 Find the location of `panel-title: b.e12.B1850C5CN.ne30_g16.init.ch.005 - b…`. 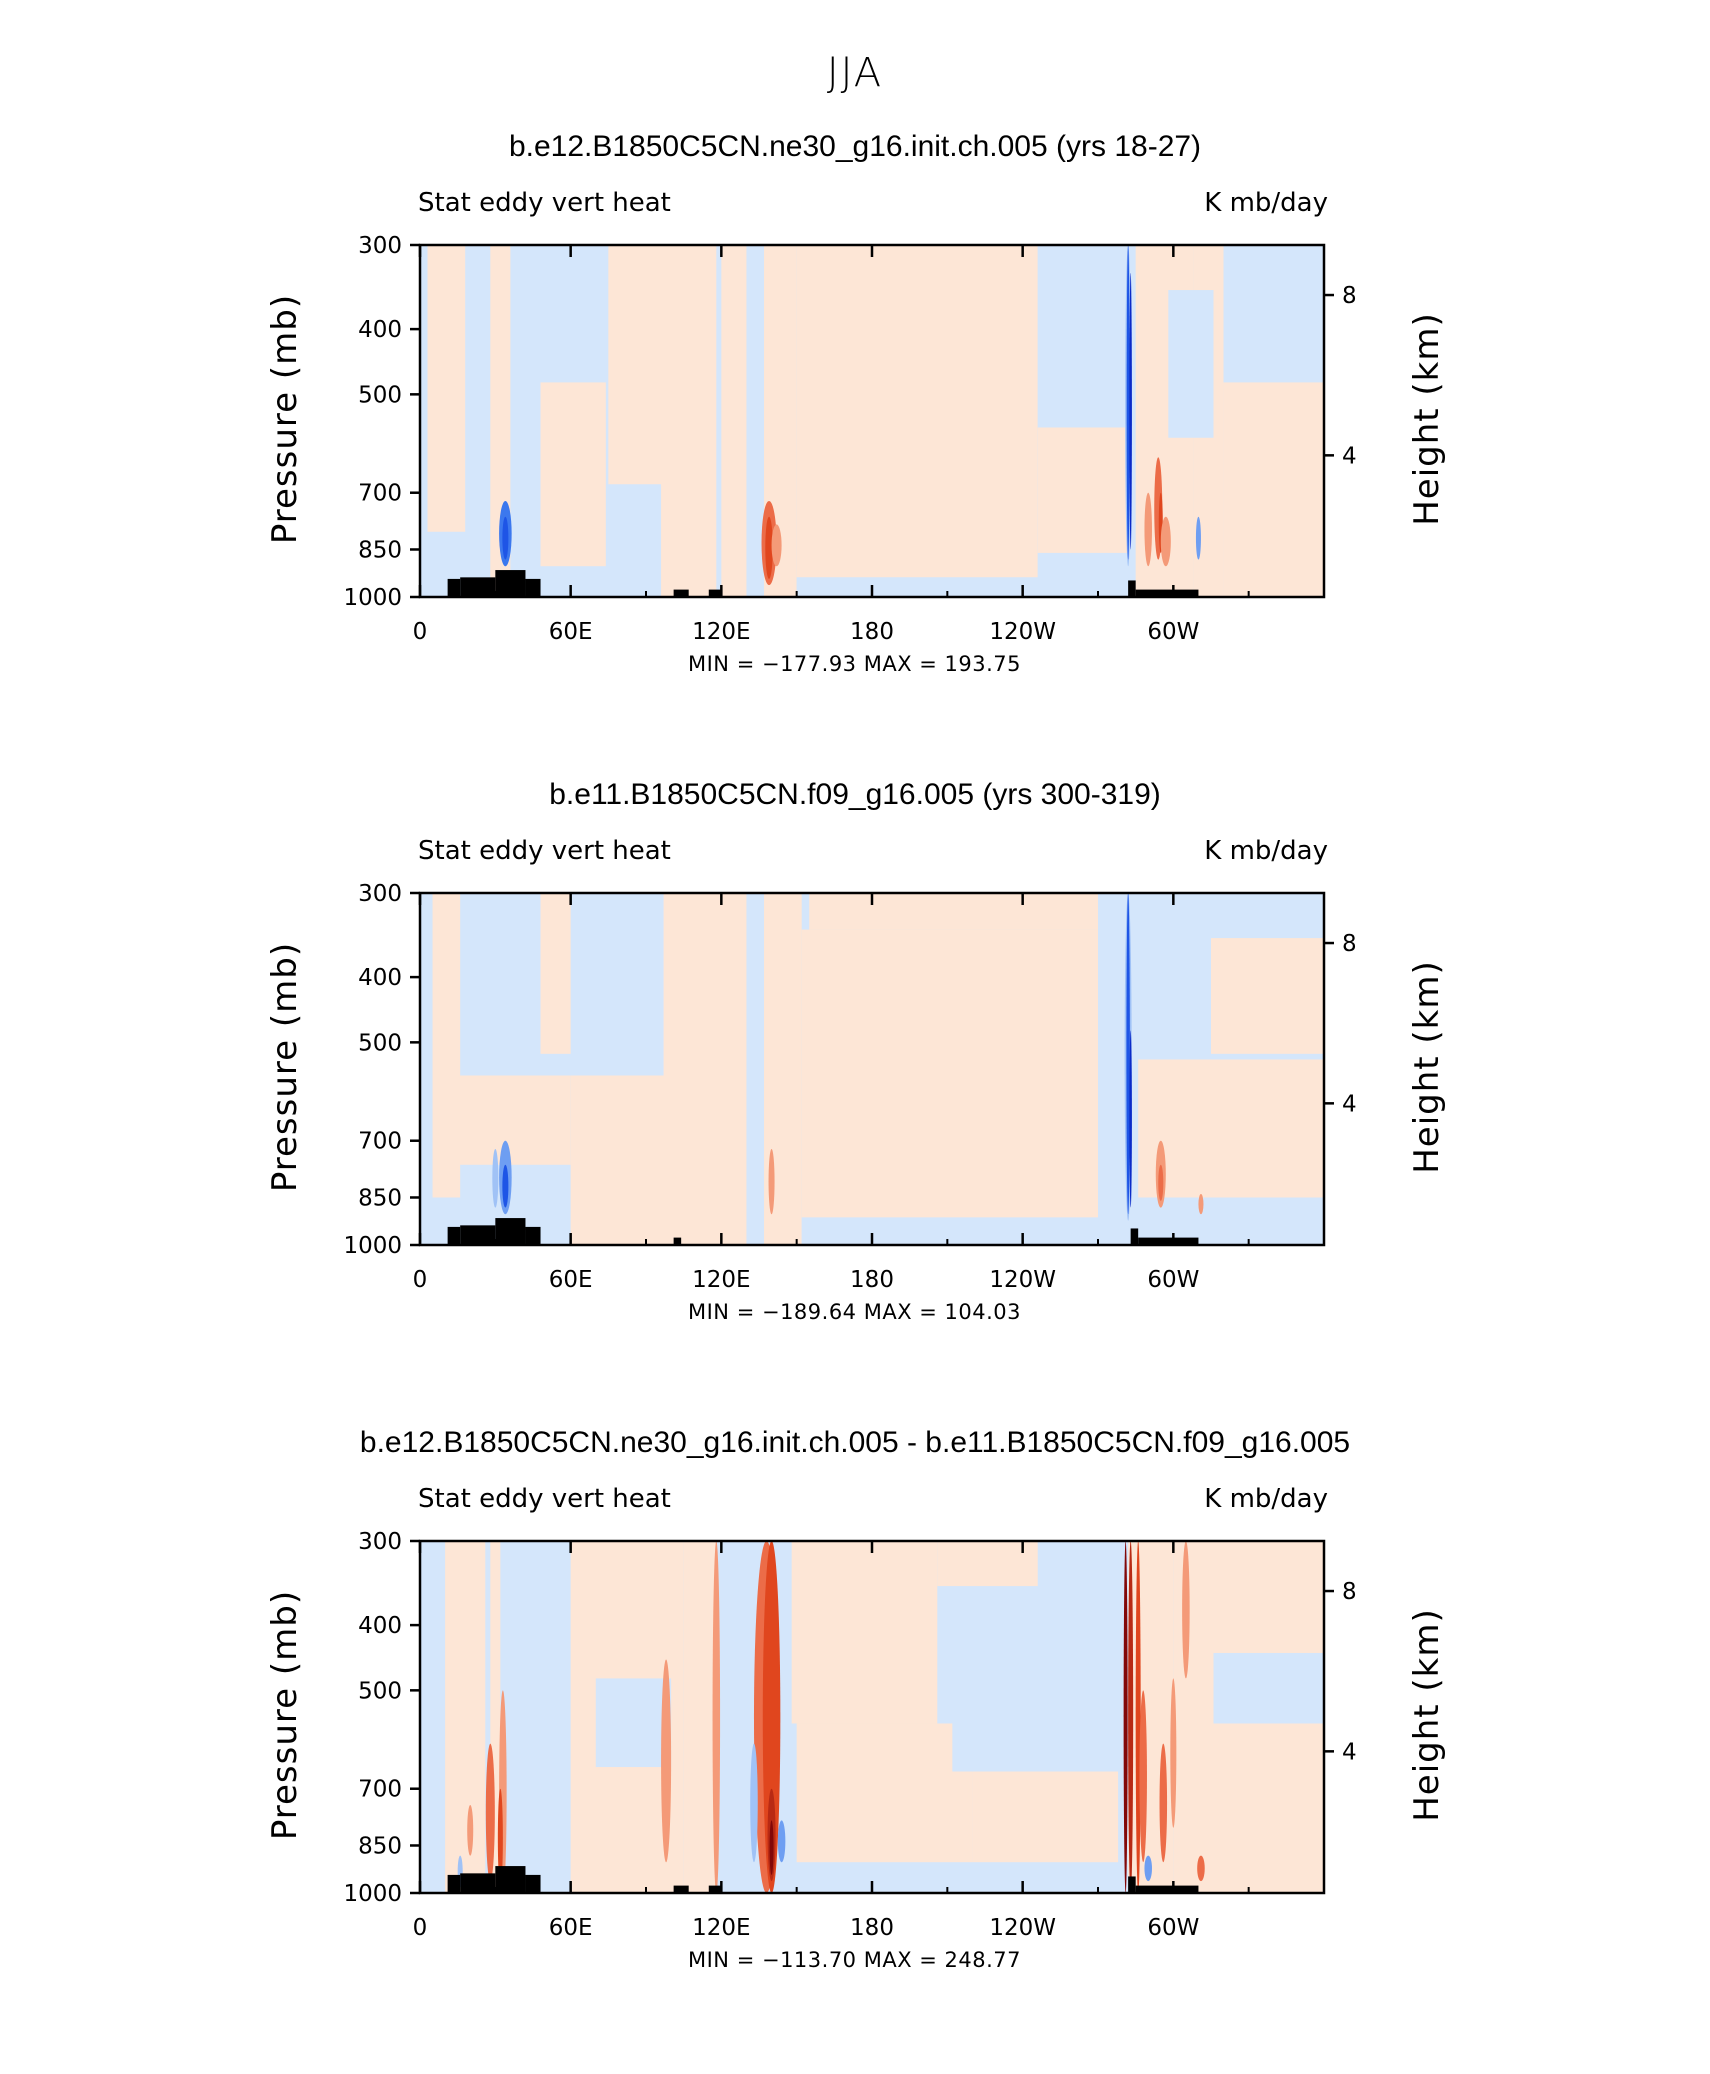

panel-title: b.e12.B1850C5CN.ne30_g16.init.ch.005 - b… is located at coordinates (855, 1442).